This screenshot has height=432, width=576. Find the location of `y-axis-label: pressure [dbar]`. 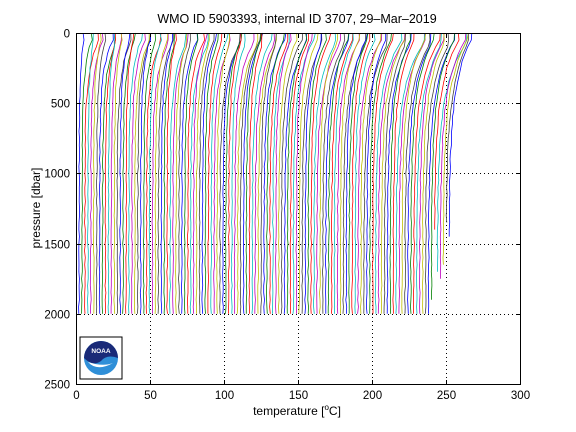

y-axis-label: pressure [dbar] is located at coordinates (36, 208).